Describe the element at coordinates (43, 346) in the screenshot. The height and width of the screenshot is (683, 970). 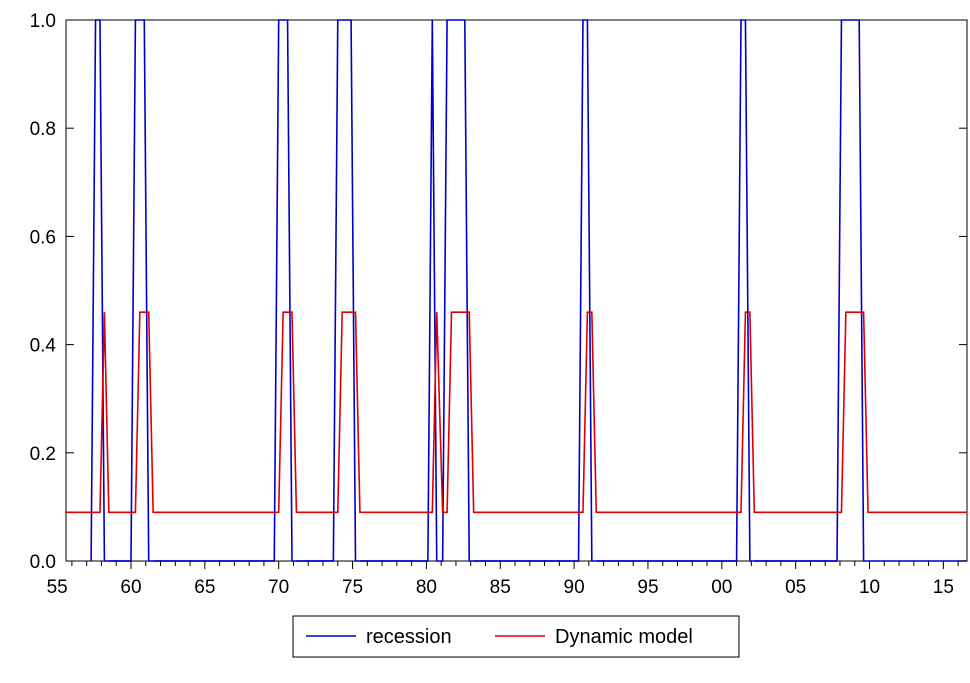
I see `y-tick-label: 0.4` at that location.